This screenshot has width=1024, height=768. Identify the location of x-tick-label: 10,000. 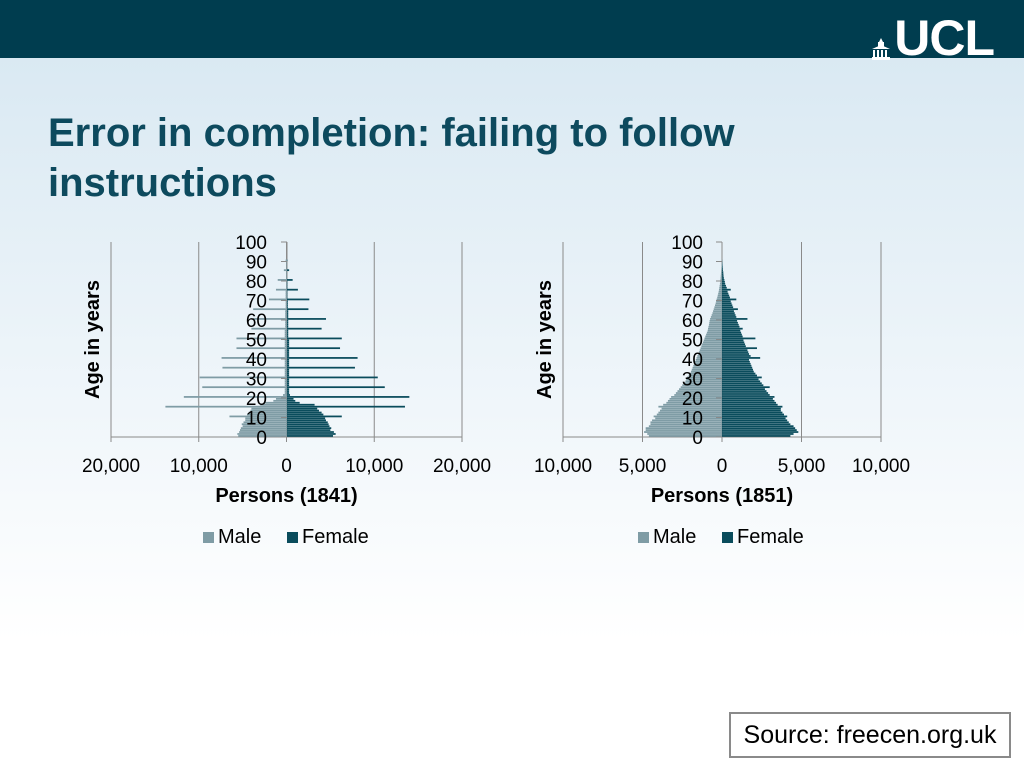
(199, 466).